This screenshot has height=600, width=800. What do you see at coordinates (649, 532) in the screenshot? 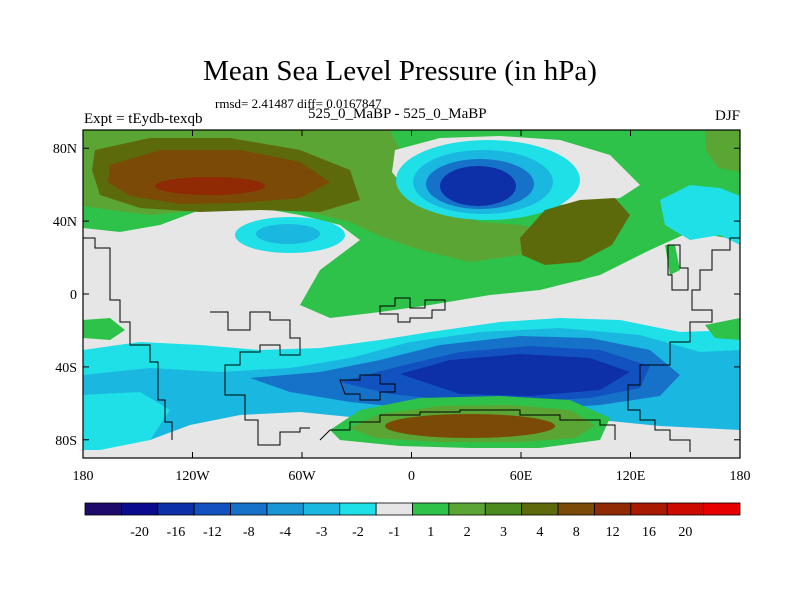
I see `colorbar-label: 16` at bounding box center [649, 532].